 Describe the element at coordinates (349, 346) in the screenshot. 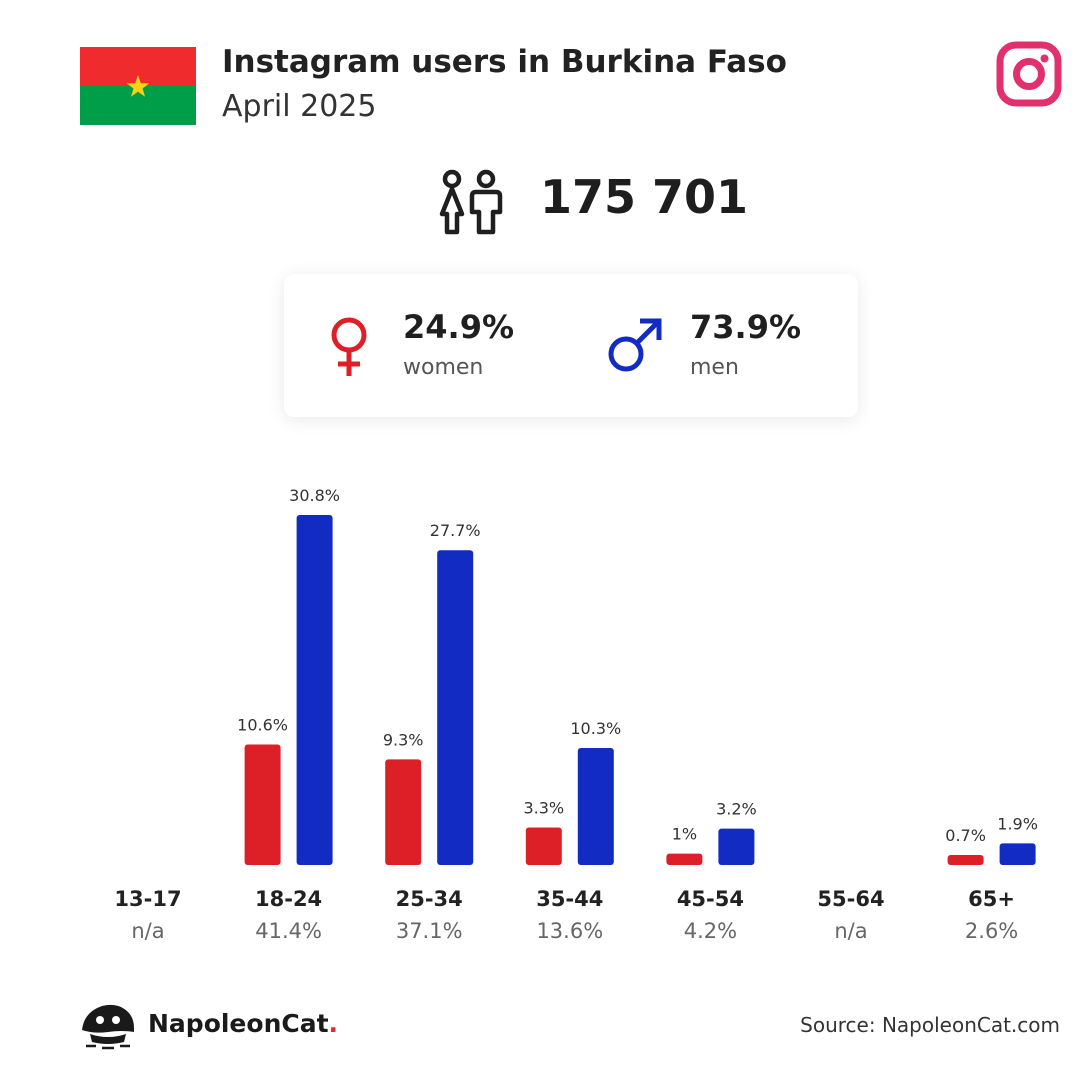

I see `female-symbol-icon` at that location.